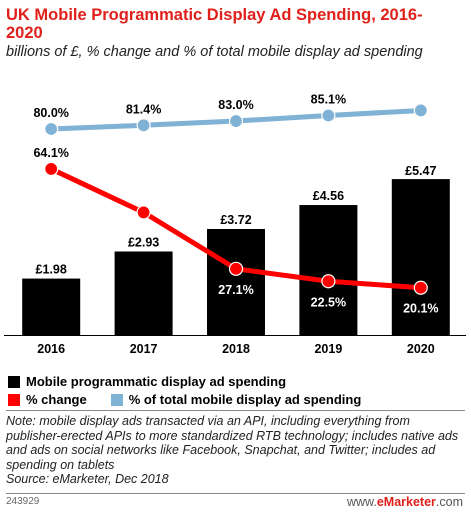  Describe the element at coordinates (87, 479) in the screenshot. I see `source-text: Source: eMarketer, Dec 2018` at that location.